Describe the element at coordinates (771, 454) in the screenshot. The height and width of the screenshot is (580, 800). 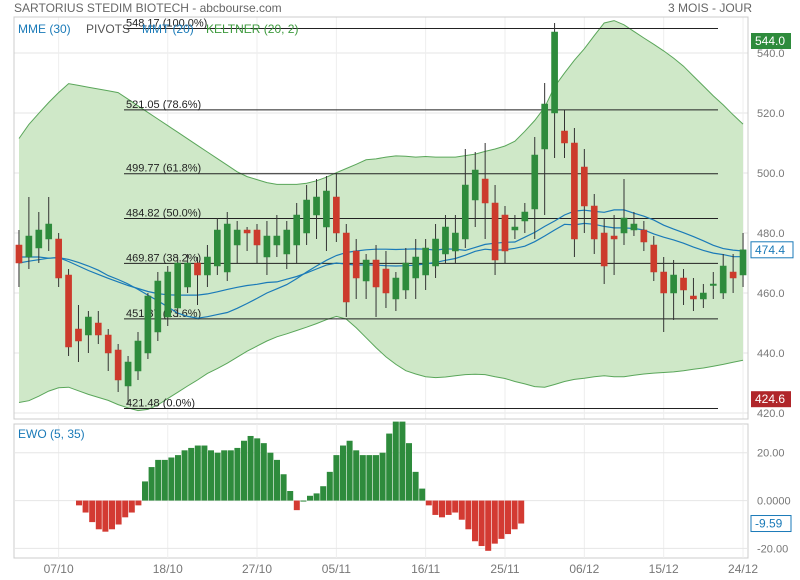
I see `ewo-y-tick-label: 20.00` at that location.